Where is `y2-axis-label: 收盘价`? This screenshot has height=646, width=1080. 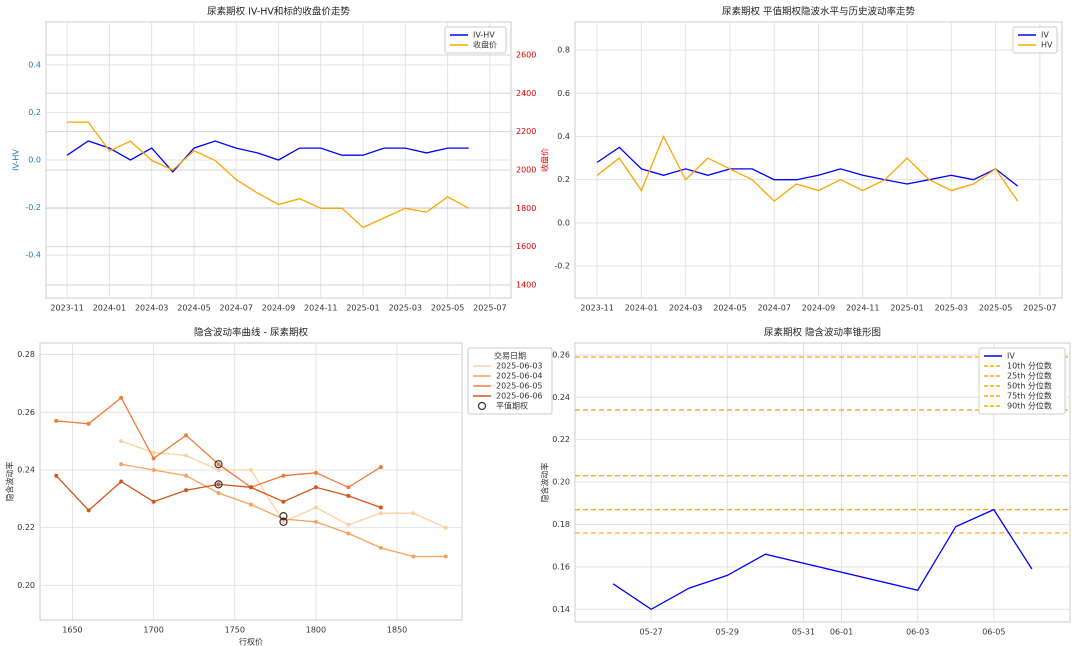
y2-axis-label: 收盘价 is located at coordinates (545, 160).